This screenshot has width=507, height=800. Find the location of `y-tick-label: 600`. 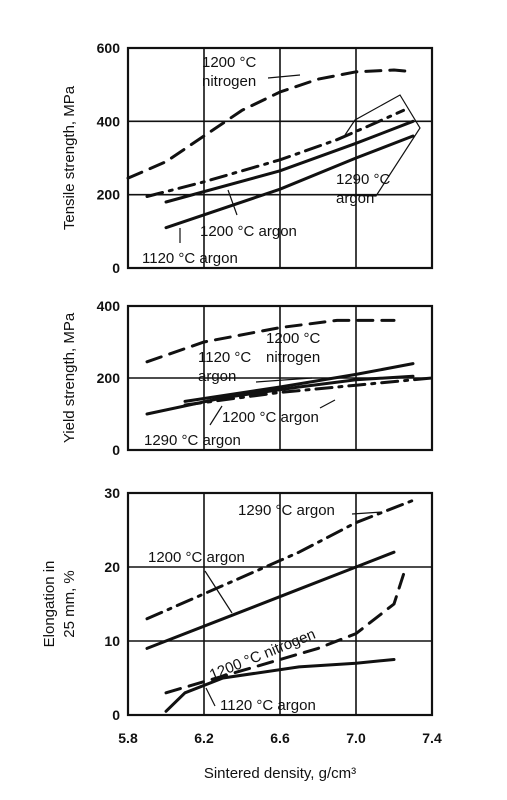

y-tick-label: 600 is located at coordinates (109, 48).